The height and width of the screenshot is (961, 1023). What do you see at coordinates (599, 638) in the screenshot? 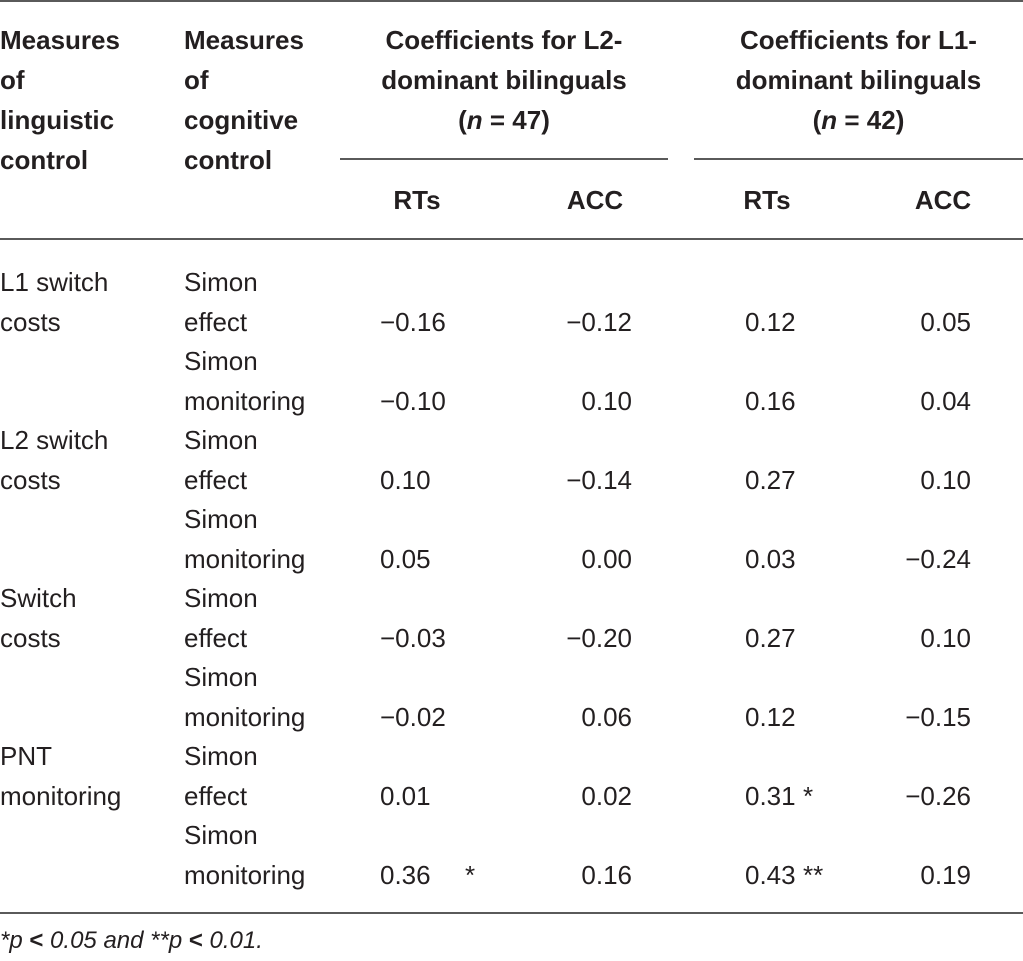
I see `l2-acc-value: −0.20` at bounding box center [599, 638].